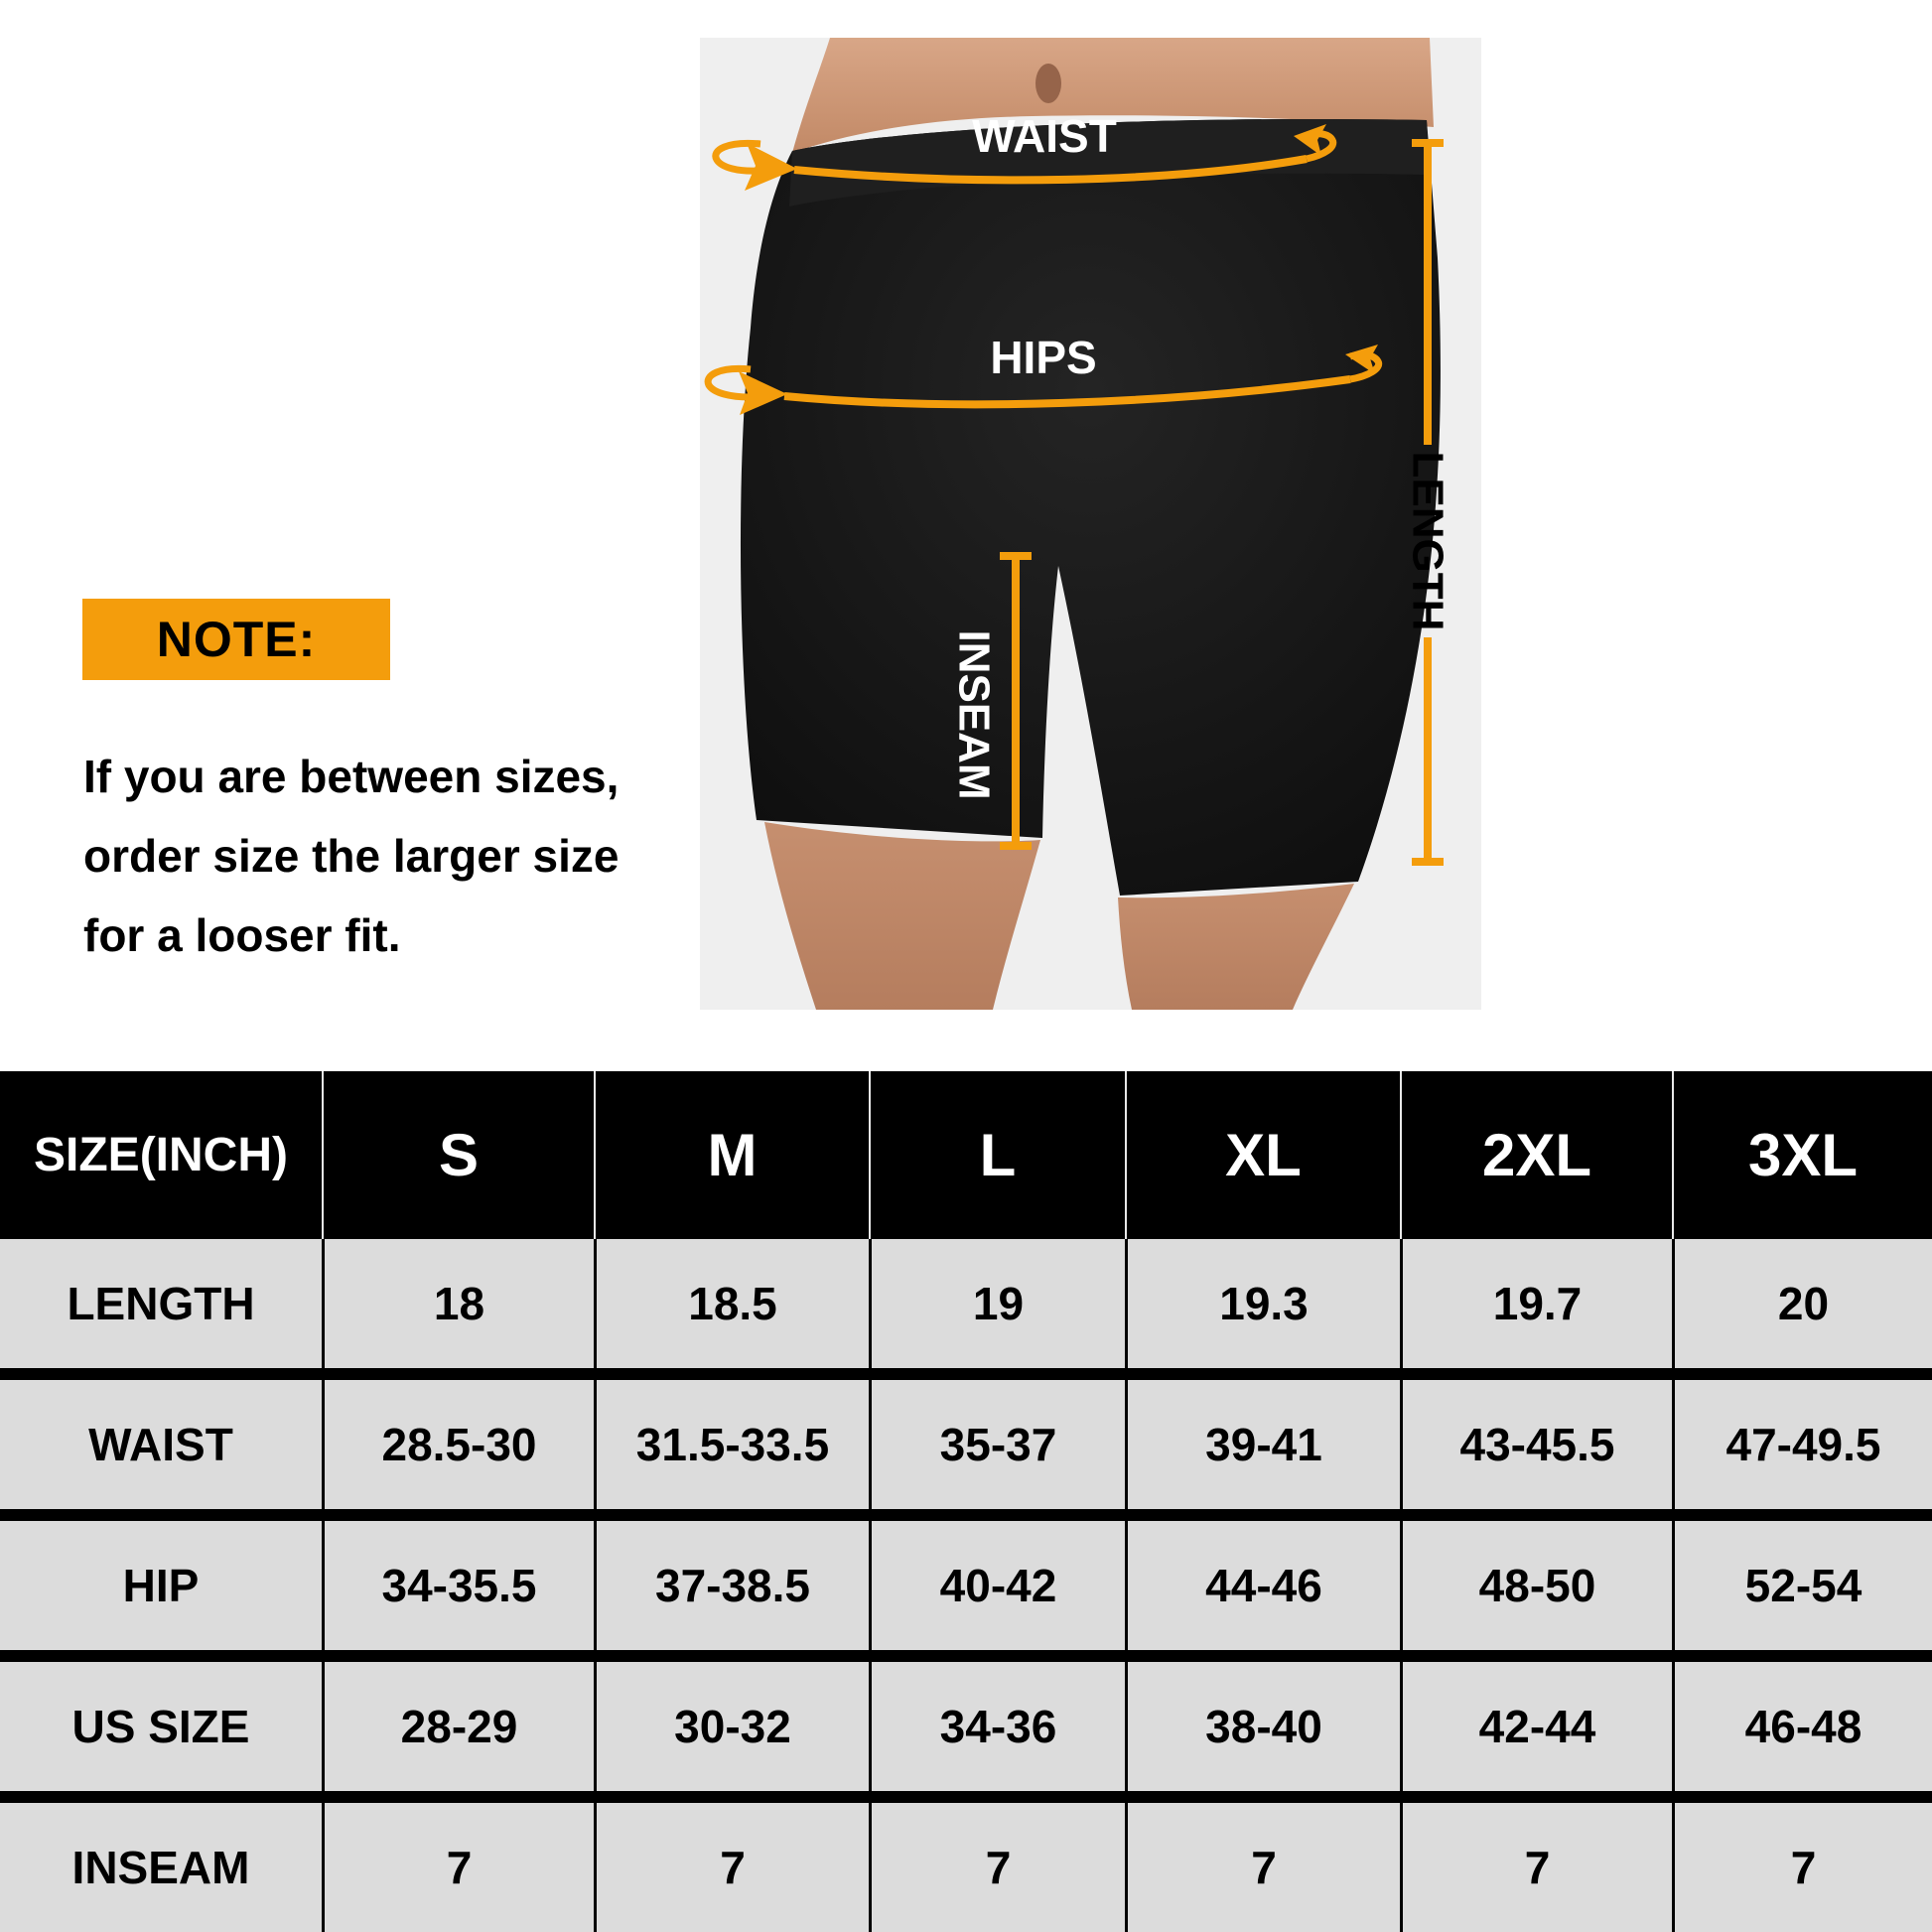 The image size is (1932, 1932). What do you see at coordinates (1802, 1303) in the screenshot?
I see `table-cell: 20` at bounding box center [1802, 1303].